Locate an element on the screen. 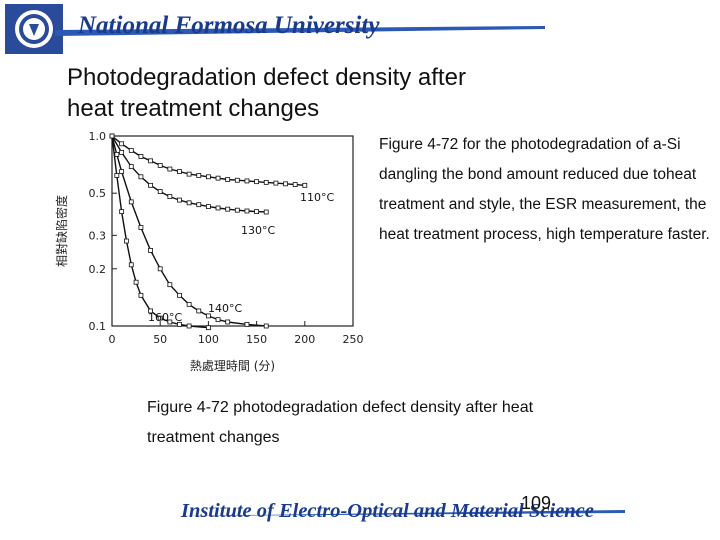 This screenshot has height=540, width=720. page-number: 109 is located at coordinates (536, 503).